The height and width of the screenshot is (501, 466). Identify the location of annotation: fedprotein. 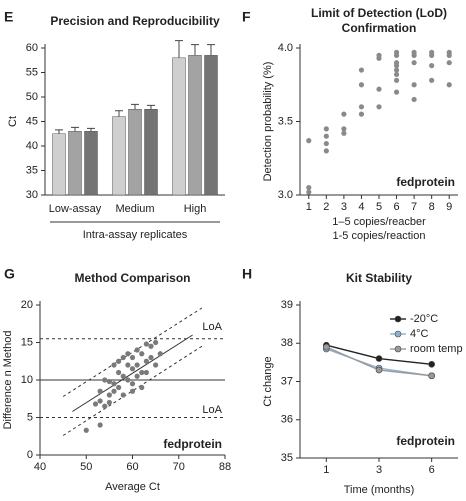
(425, 441).